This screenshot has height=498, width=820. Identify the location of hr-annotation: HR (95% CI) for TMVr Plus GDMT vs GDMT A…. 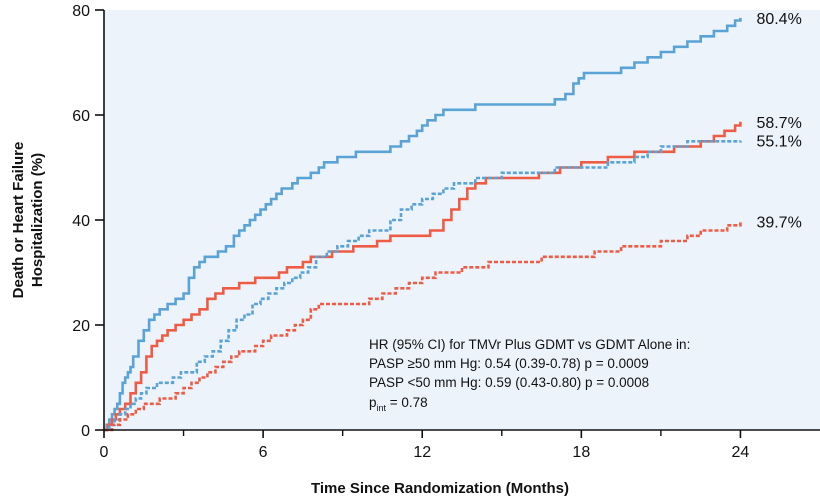
(529, 375).